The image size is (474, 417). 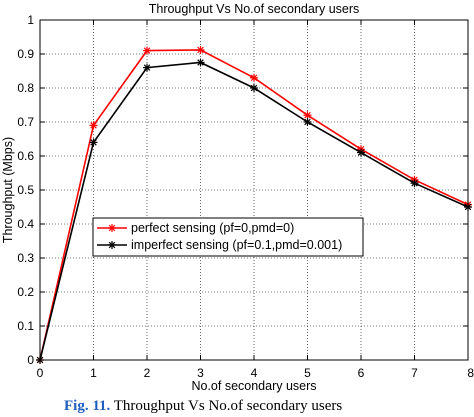 I want to click on y-tick-label: 0.3, so click(x=25, y=258).